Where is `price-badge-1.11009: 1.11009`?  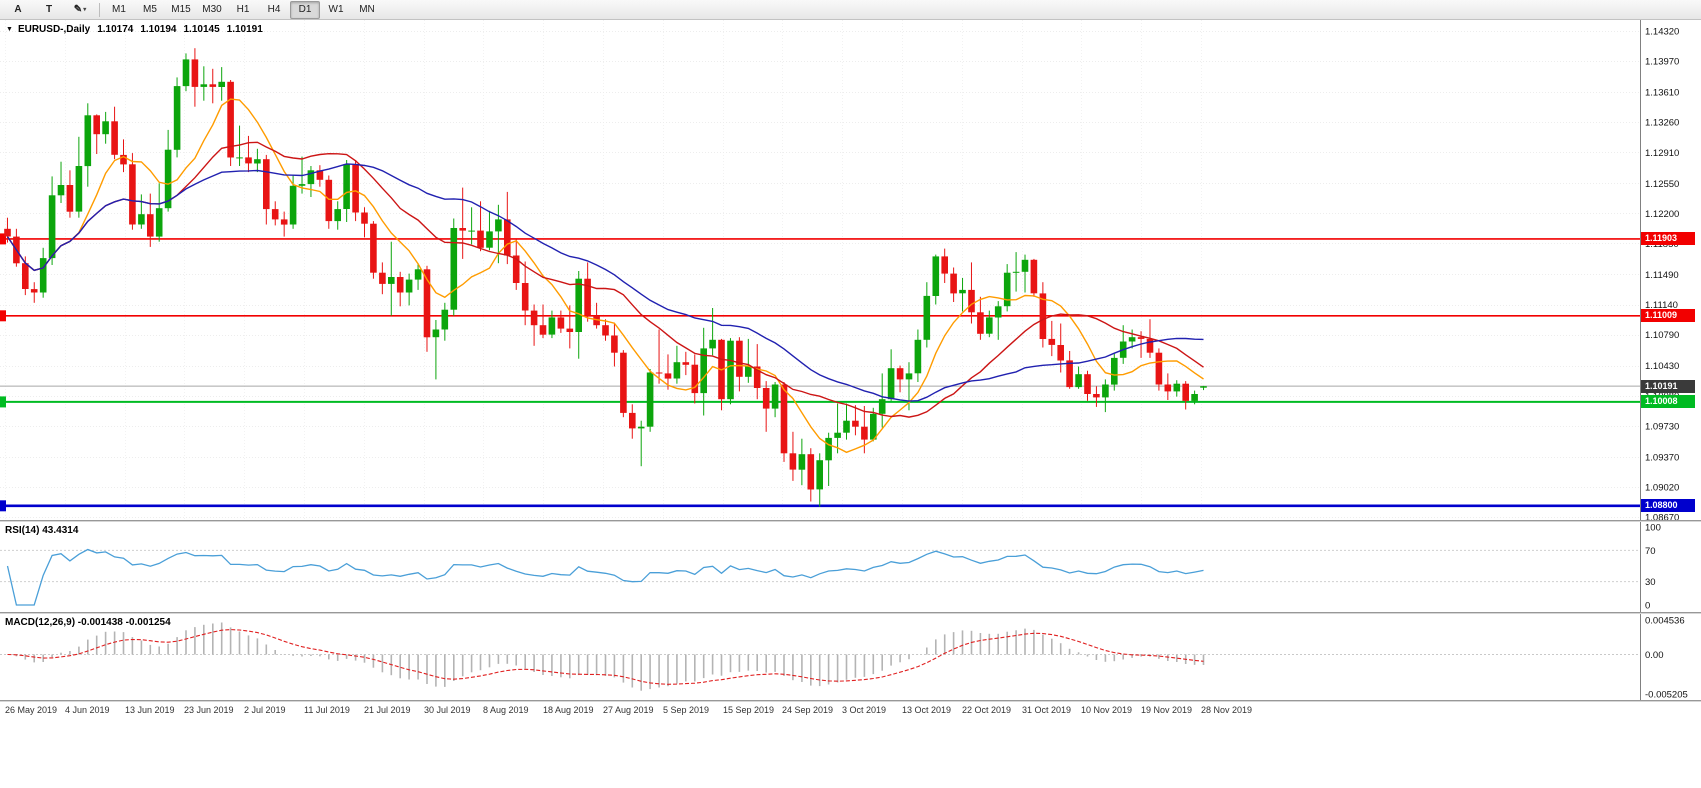 price-badge-1.11009: 1.11009 is located at coordinates (1668, 316).